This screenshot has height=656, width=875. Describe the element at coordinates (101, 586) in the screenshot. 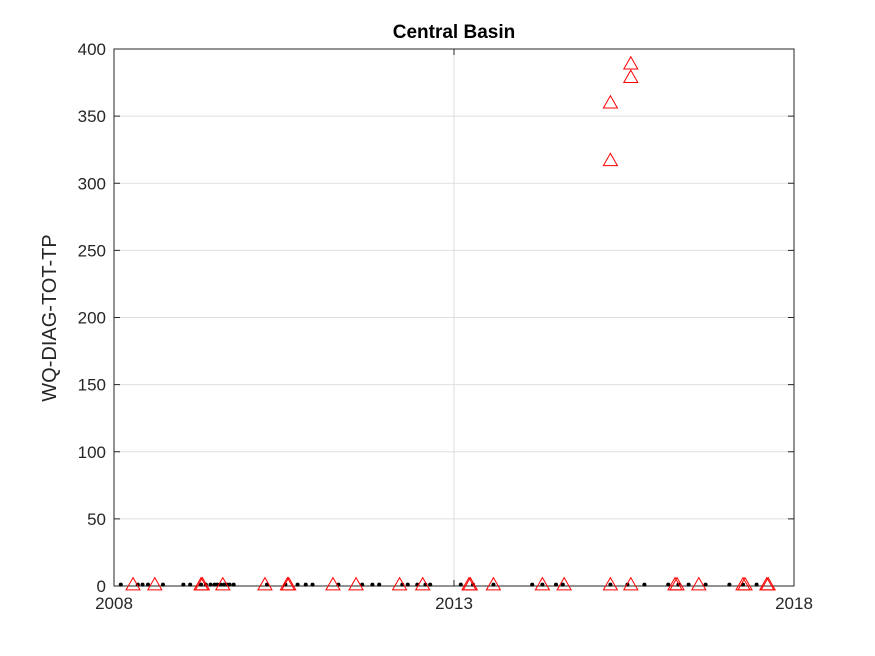

I see `y-tick-label: 0` at that location.